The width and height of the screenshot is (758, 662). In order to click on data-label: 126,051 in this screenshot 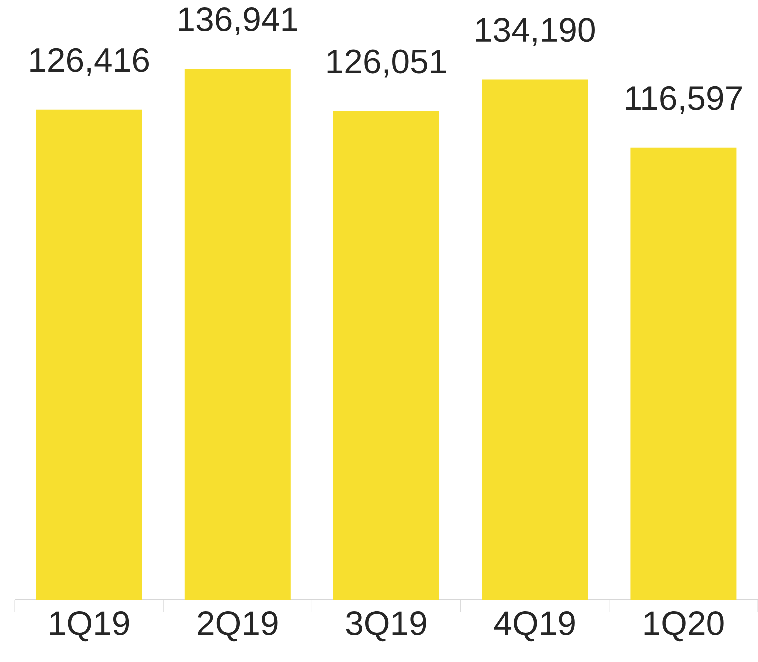, I will do `click(387, 64)`.